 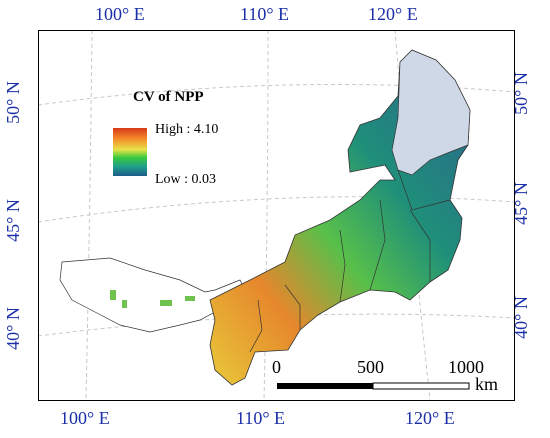 What do you see at coordinates (370, 367) in the screenshot?
I see `scalebar-tick-500: 500` at bounding box center [370, 367].